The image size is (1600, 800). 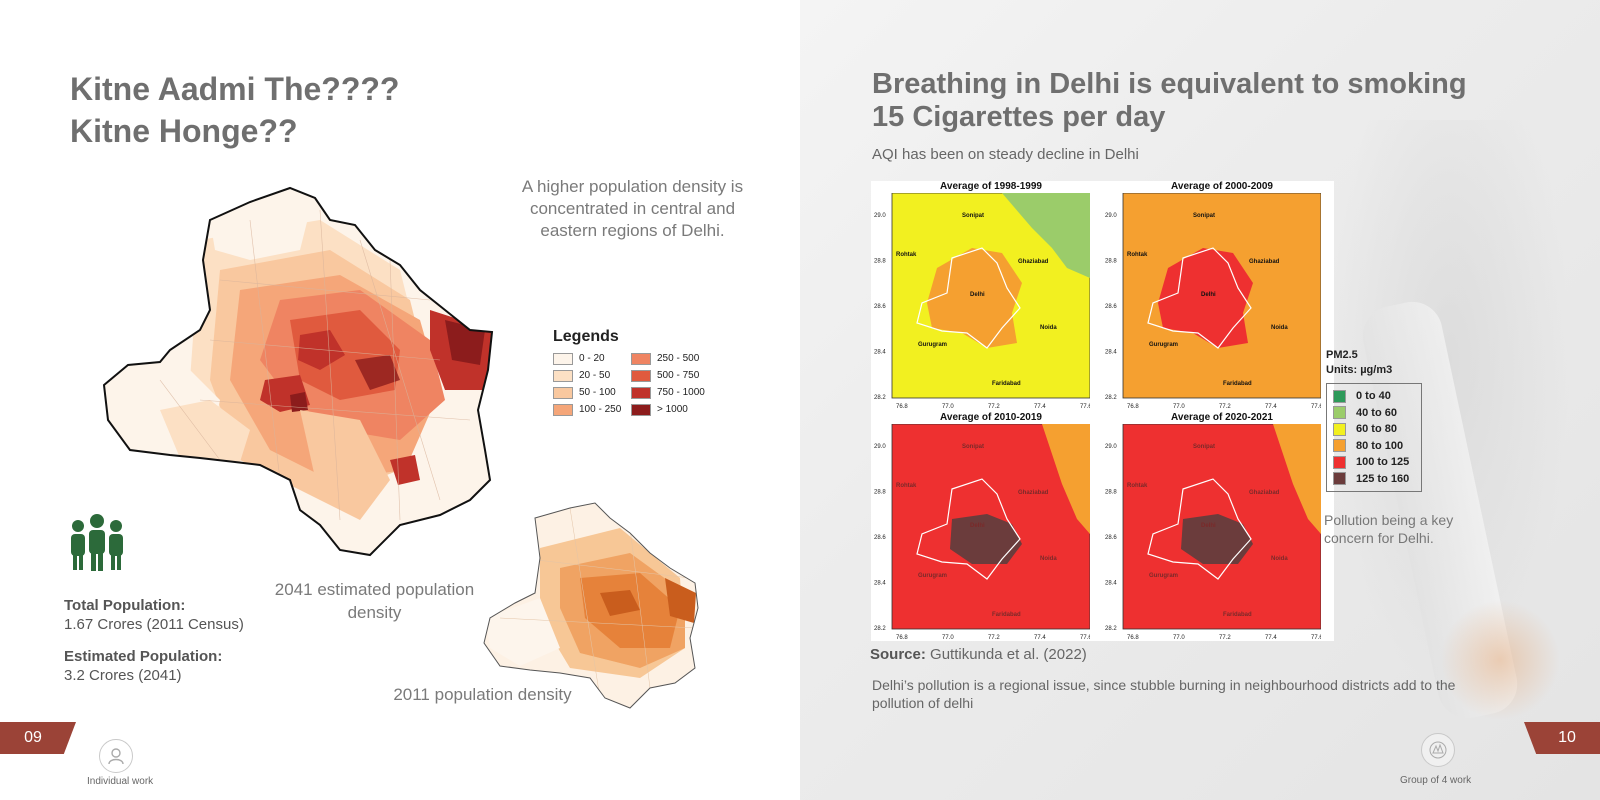 What do you see at coordinates (880, 447) in the screenshot?
I see `y-tick-label: 29.0` at bounding box center [880, 447].